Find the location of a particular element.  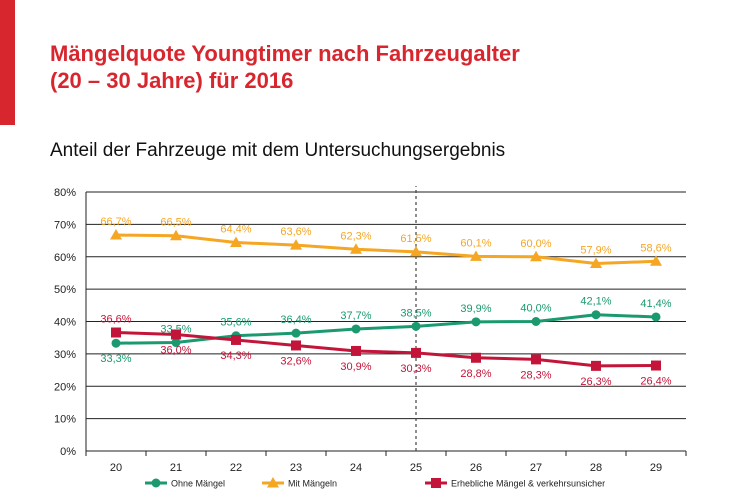

x-tick-label: 26 is located at coordinates (476, 468).